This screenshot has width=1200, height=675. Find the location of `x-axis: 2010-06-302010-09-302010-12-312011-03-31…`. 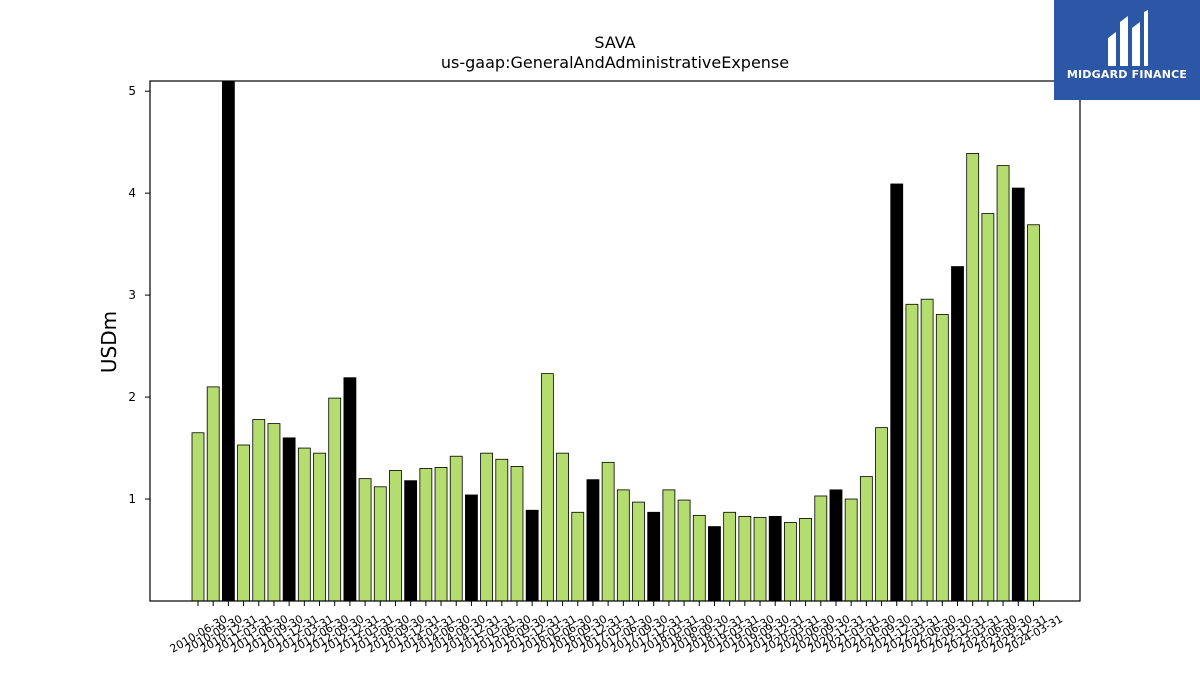

x-axis: 2010-06-302010-09-302010-12-312011-03-31… is located at coordinates (616, 628).